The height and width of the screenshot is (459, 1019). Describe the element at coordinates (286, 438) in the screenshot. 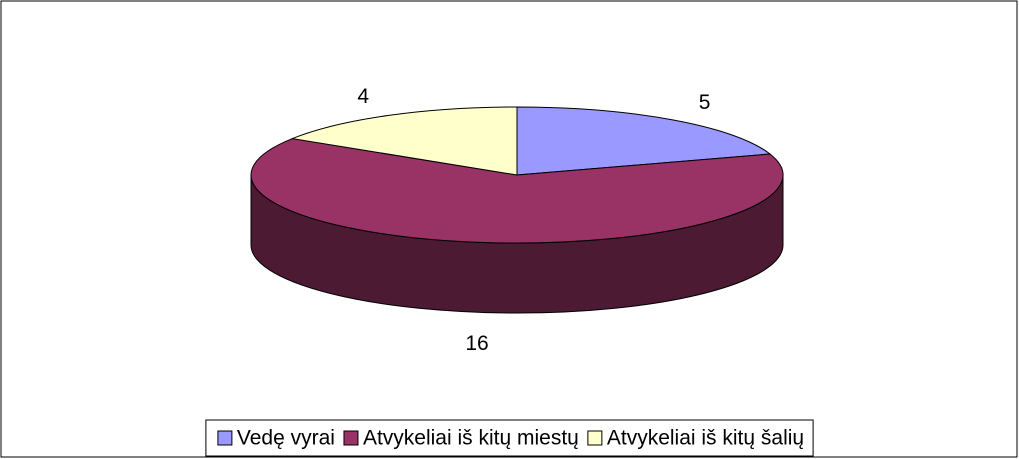

I see `legend-label: Vedę vyrai` at that location.